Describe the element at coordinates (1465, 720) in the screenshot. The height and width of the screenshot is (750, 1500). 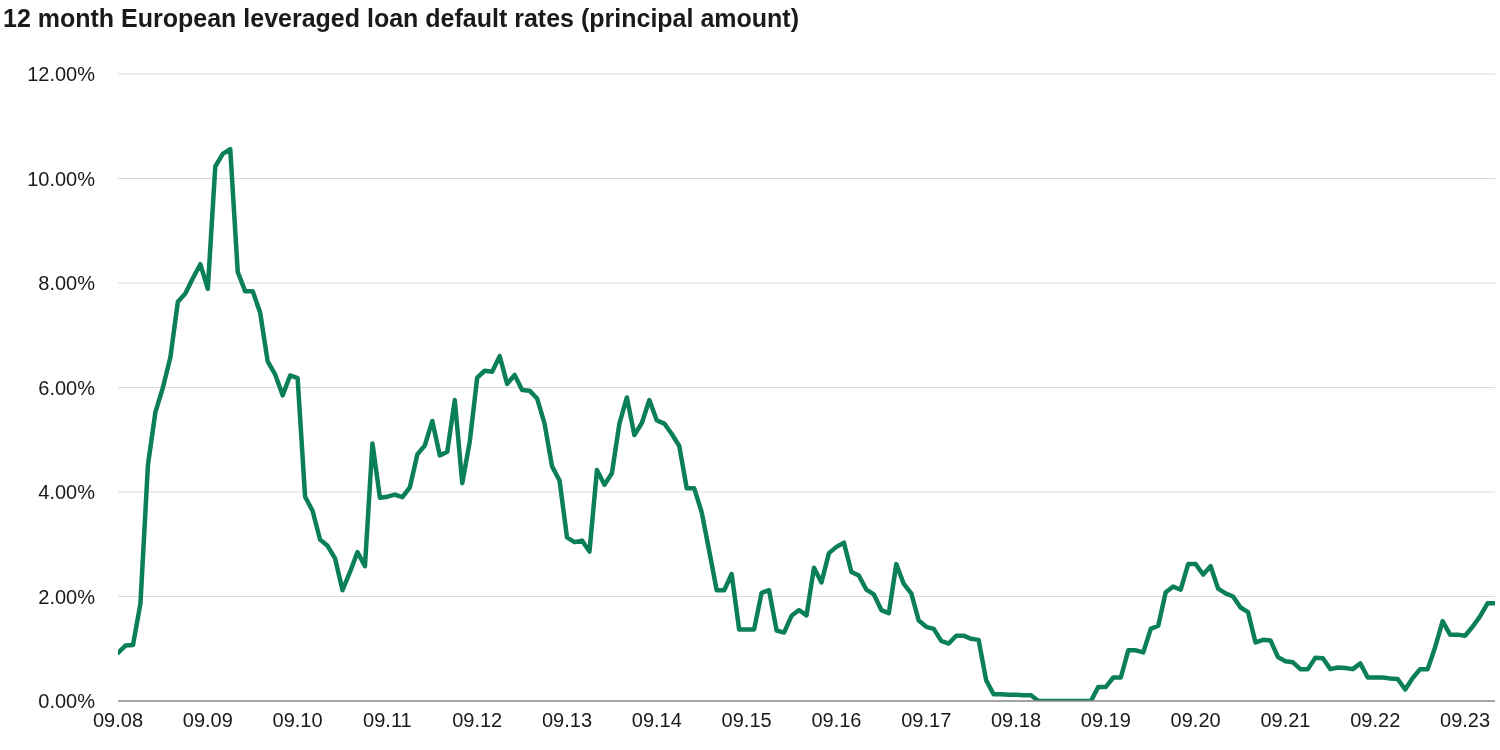
I see `x-tick-label: 09.23` at that location.